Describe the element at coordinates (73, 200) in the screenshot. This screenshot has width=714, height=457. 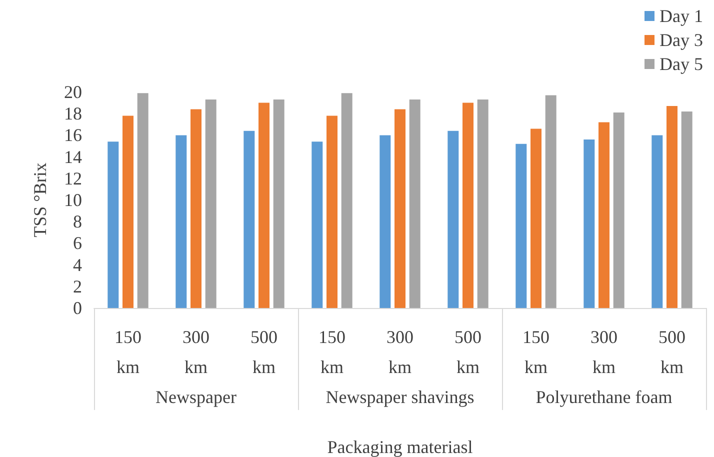
I see `y-tick-label: 10` at that location.